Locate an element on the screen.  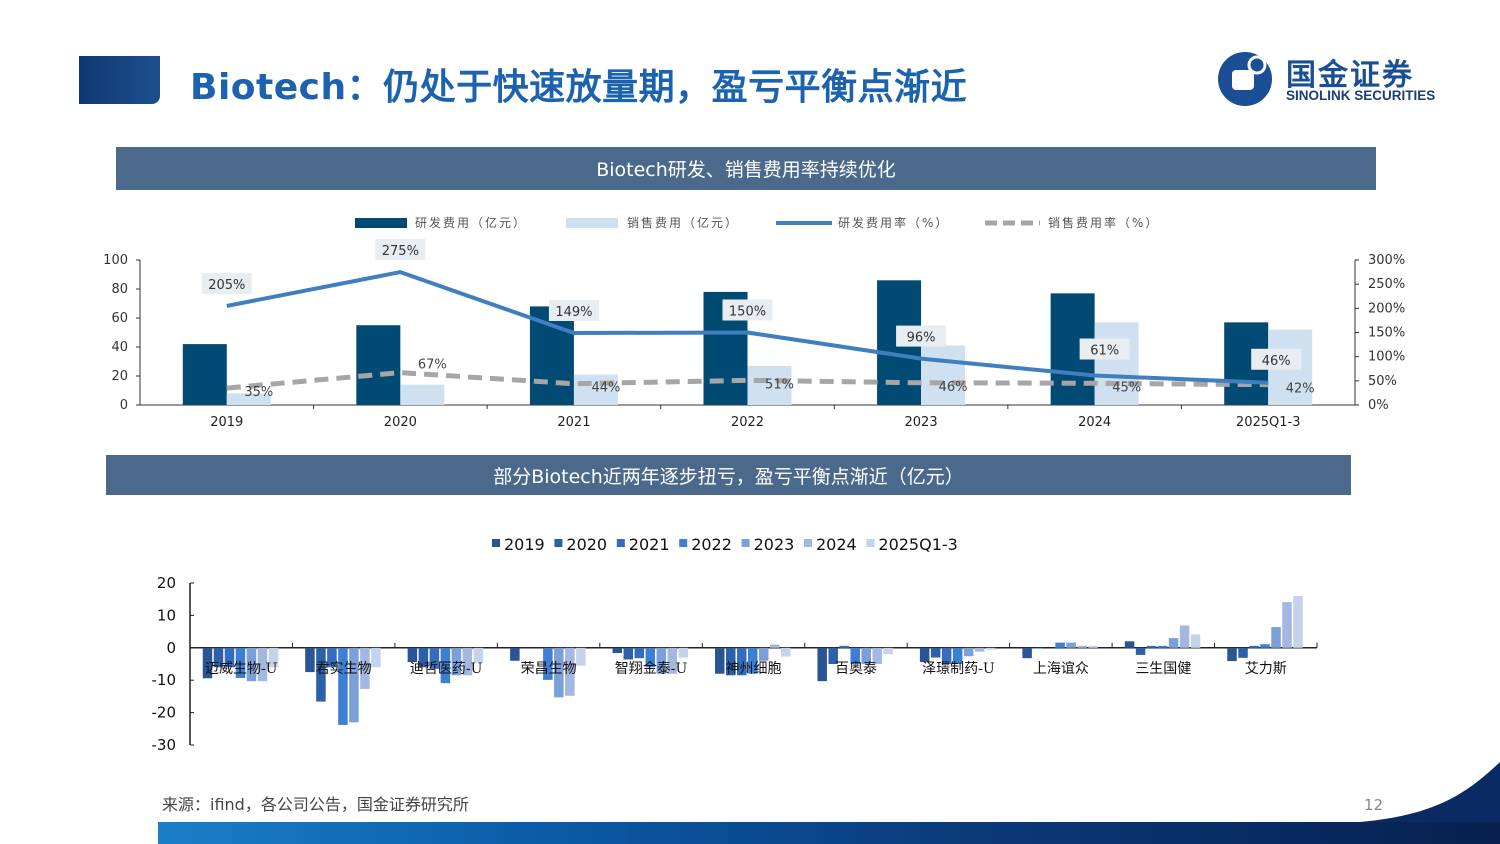
rd-ratio-label: 46% is located at coordinates (1276, 361).